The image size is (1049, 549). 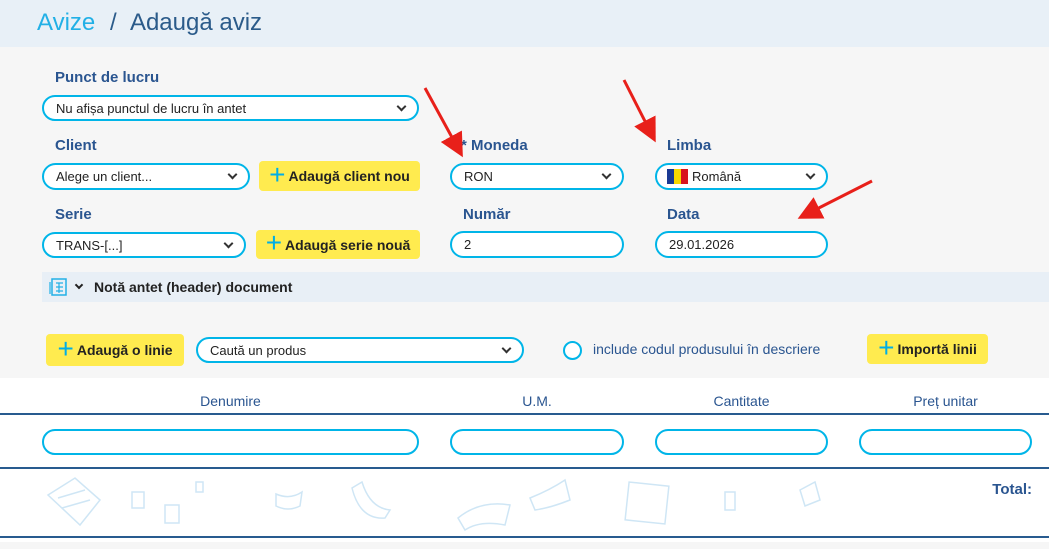 I want to click on total-label: Total:, so click(x=1012, y=489).